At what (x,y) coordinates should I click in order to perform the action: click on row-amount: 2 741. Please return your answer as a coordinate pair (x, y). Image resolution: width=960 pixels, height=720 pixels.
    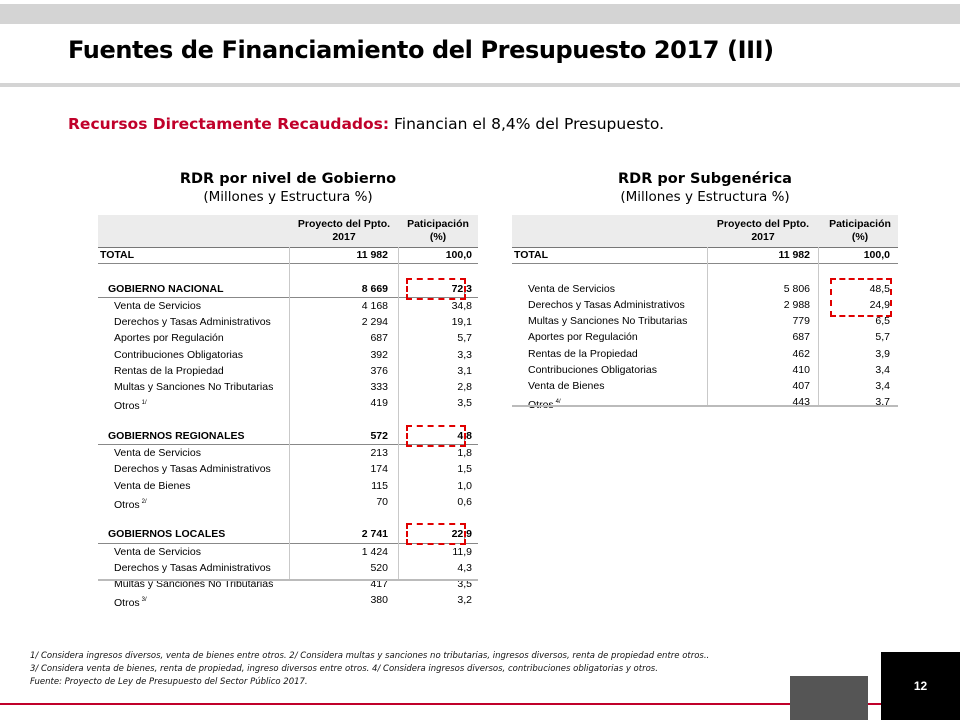
    Looking at the image, I should click on (374, 534).